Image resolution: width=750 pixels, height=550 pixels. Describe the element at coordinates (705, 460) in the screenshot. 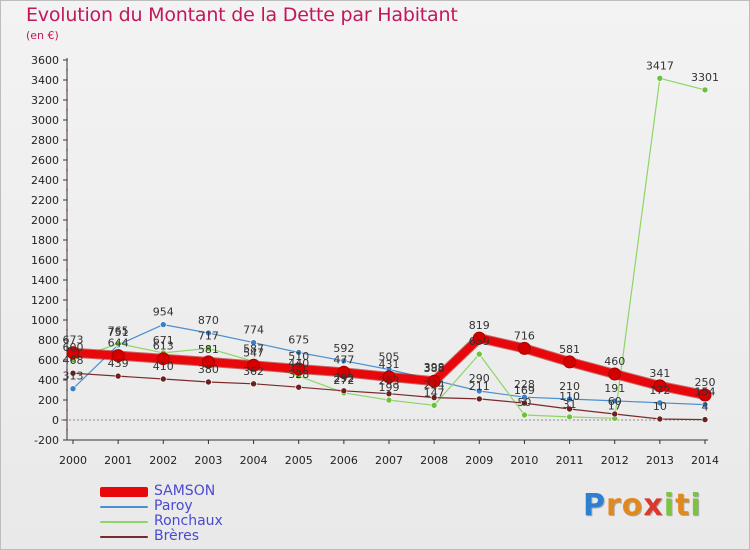

I see `x-tick-label: 2014` at that location.